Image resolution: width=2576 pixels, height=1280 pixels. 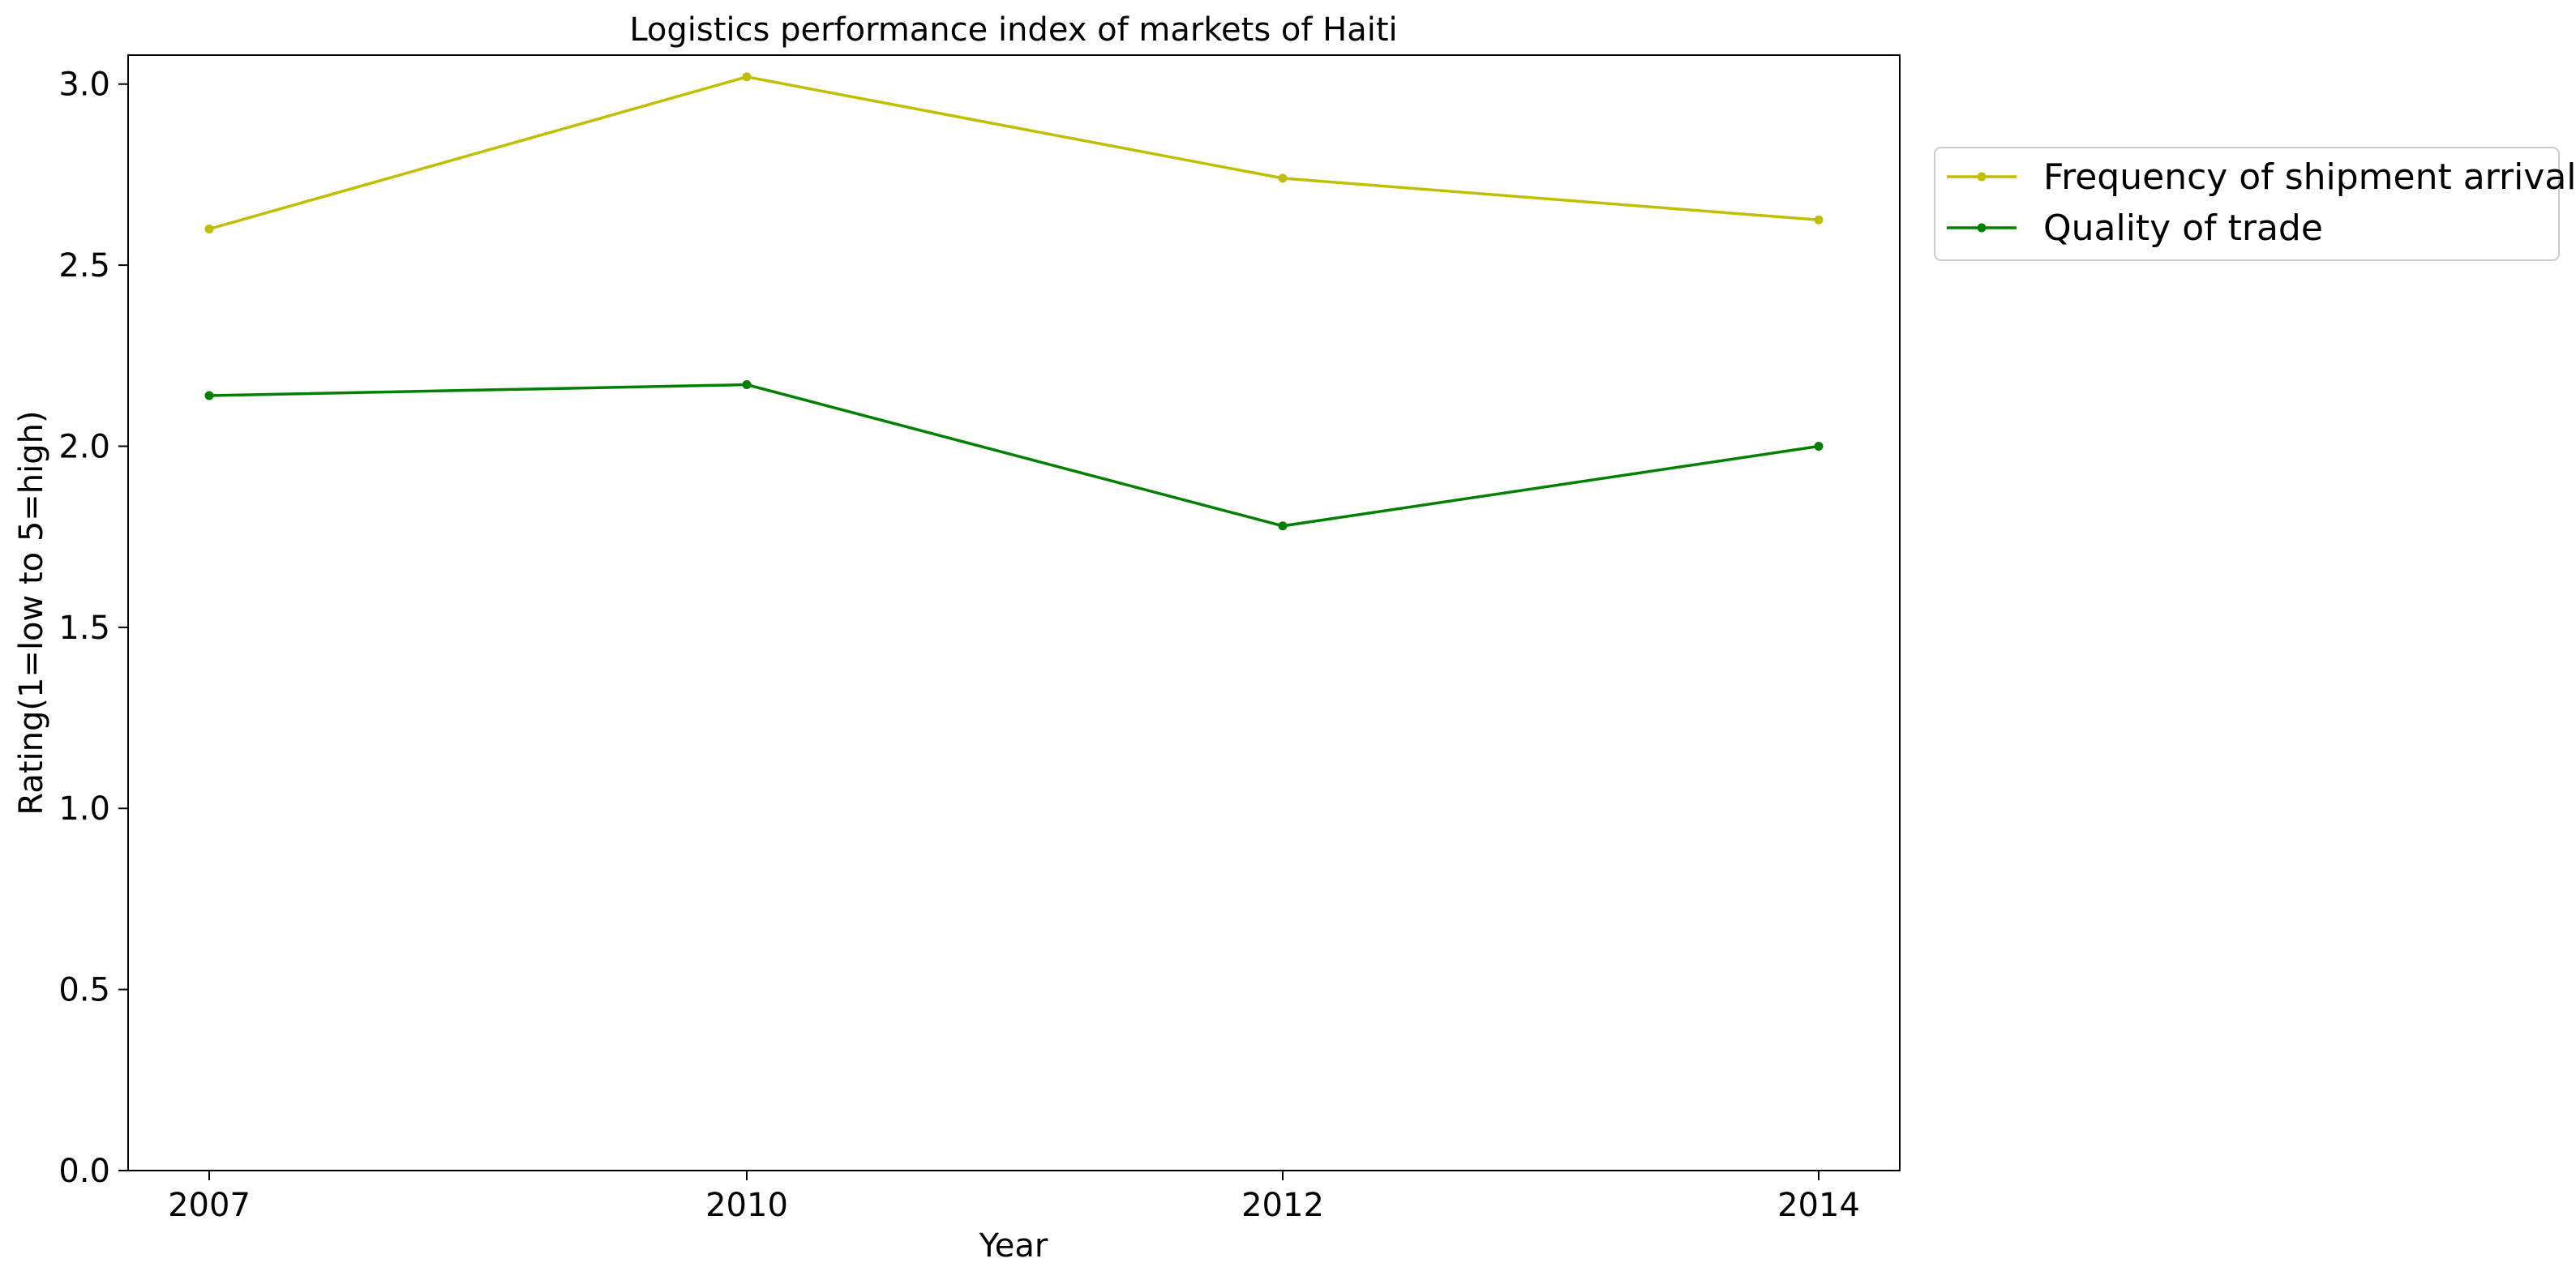 What do you see at coordinates (1818, 1206) in the screenshot?
I see `x-tick-label: 2014` at bounding box center [1818, 1206].